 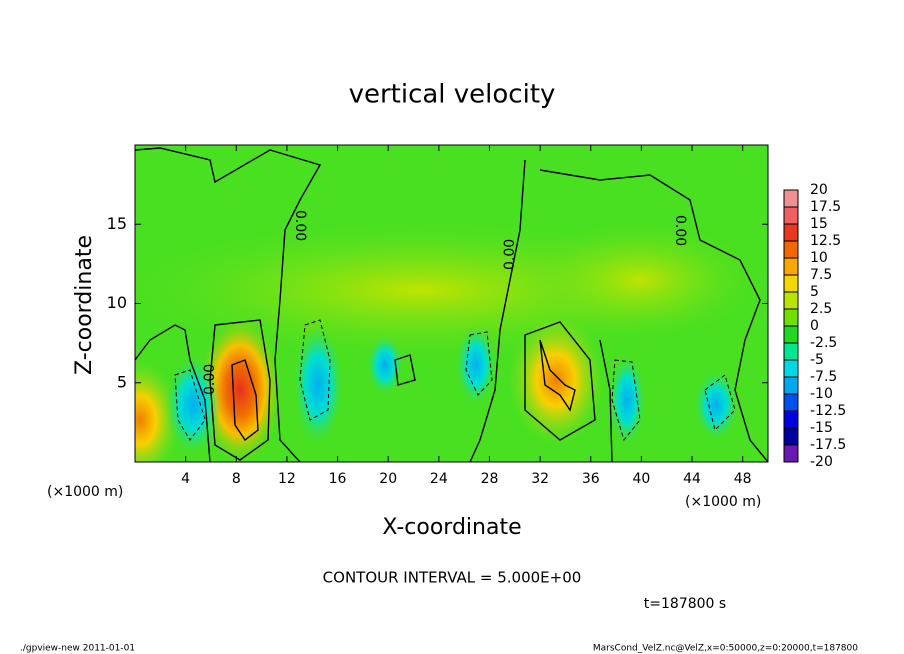 What do you see at coordinates (819, 258) in the screenshot?
I see `colorbar-label: 10` at bounding box center [819, 258].